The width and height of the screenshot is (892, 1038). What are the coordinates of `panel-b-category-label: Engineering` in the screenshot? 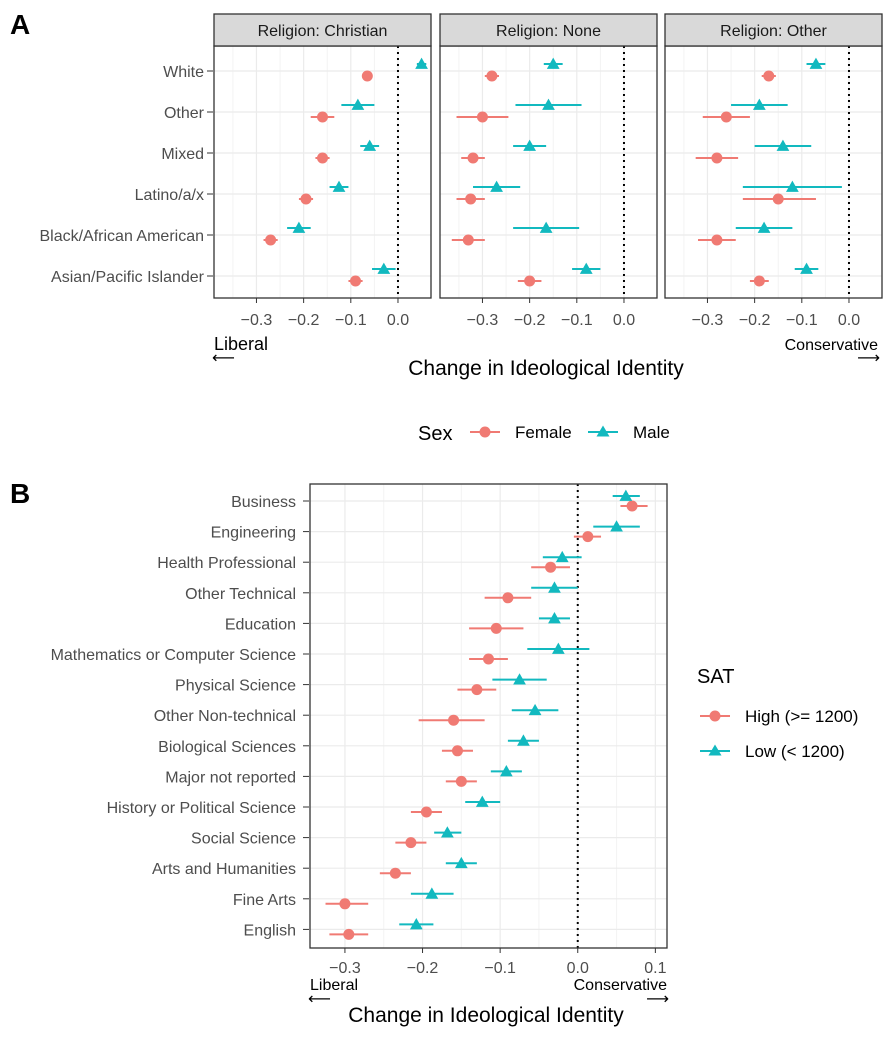 It's located at (253, 533).